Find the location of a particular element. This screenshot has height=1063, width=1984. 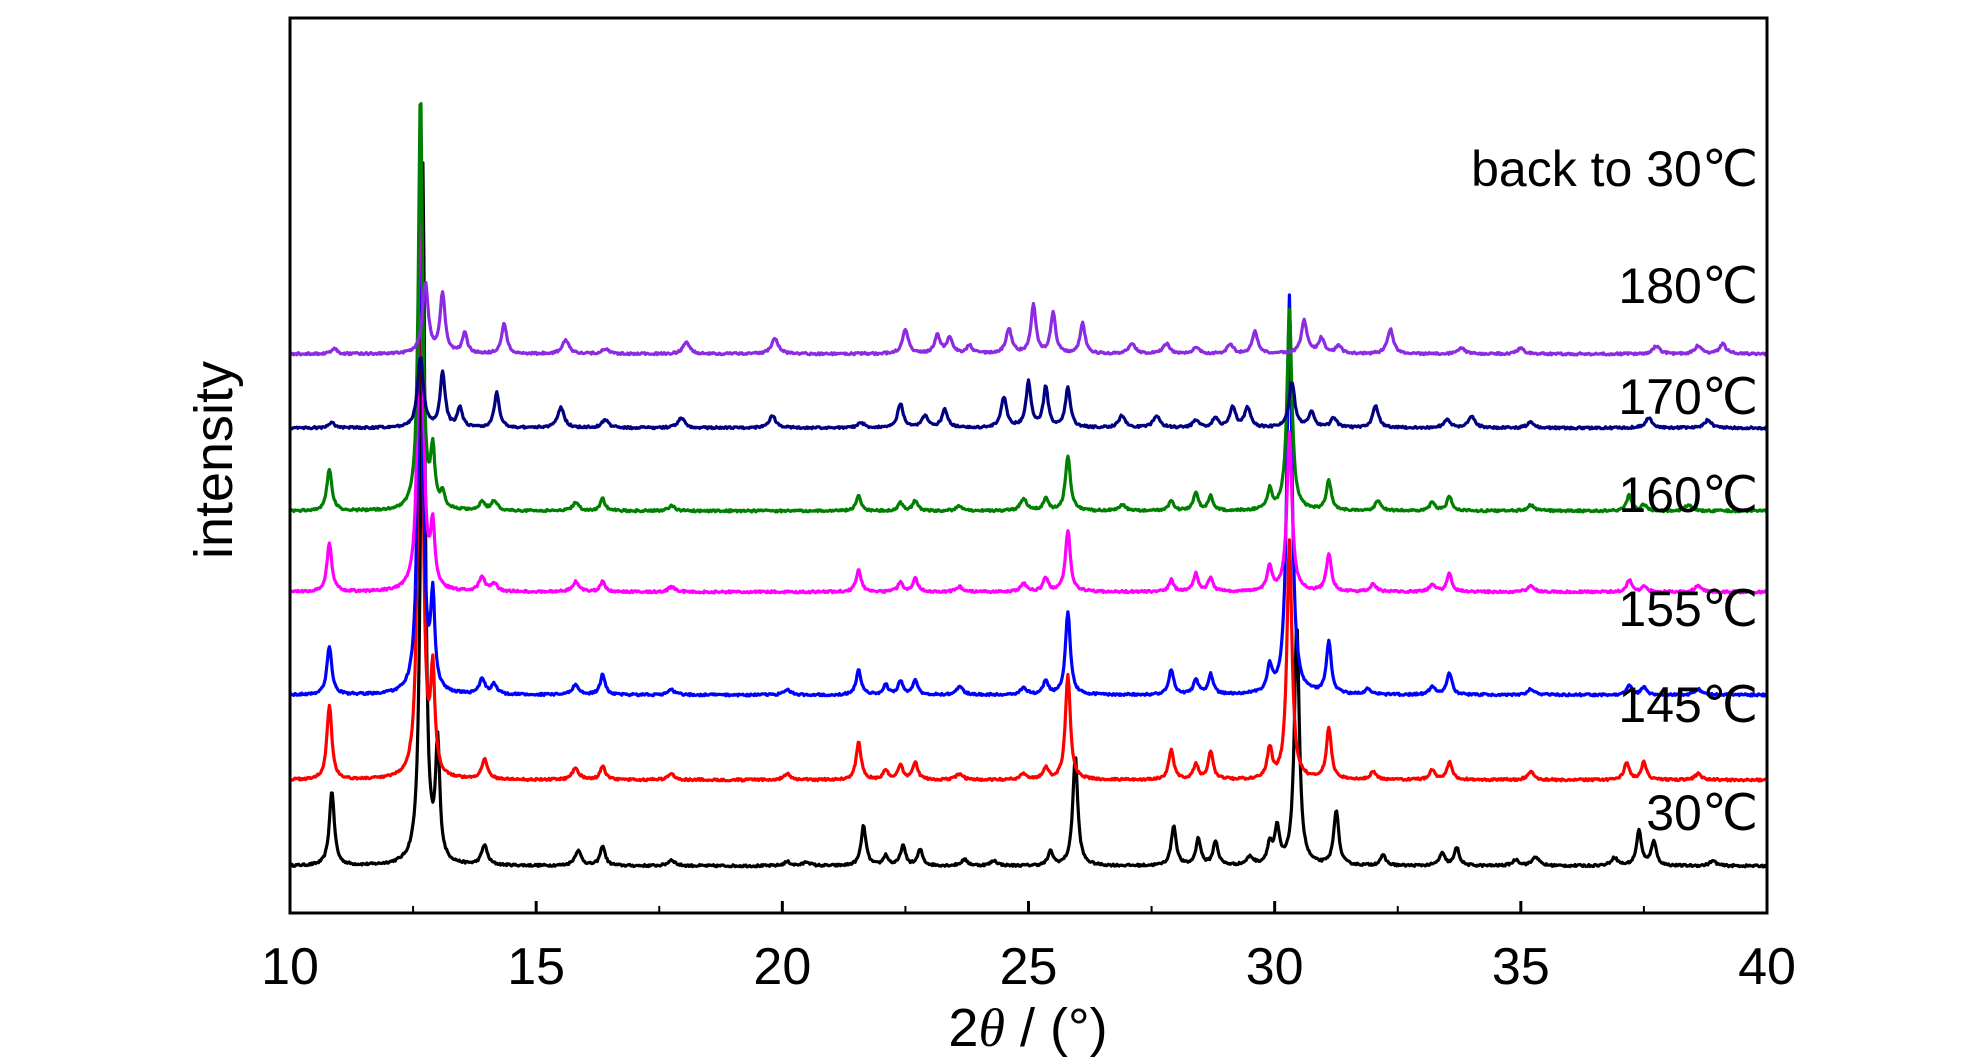

x-axis-title-symbol: θ is located at coordinates (991, 1028).